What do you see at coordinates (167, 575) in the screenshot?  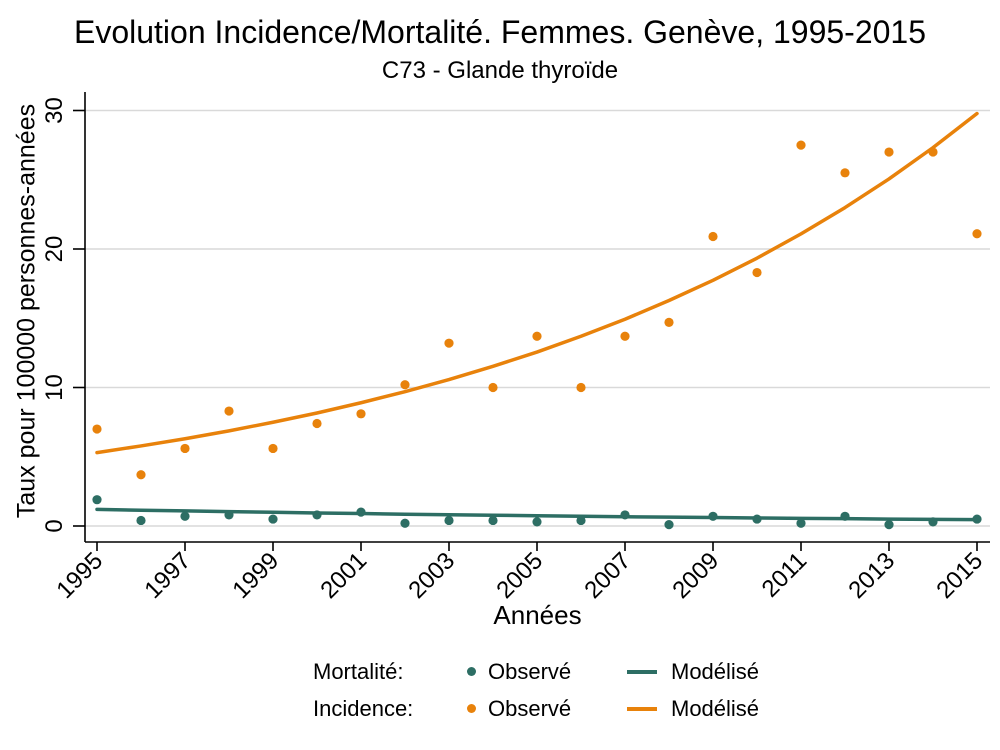 I see `x-tick-label-1997: 1997` at bounding box center [167, 575].